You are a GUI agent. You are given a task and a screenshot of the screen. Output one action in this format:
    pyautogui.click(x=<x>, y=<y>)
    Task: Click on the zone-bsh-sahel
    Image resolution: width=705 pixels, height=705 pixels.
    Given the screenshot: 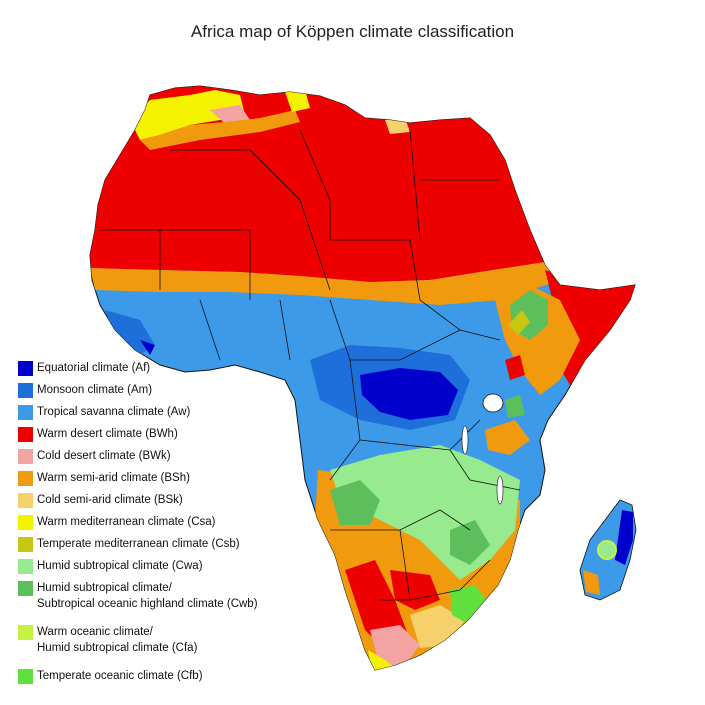 What is the action you would take?
    pyautogui.click(x=322, y=283)
    